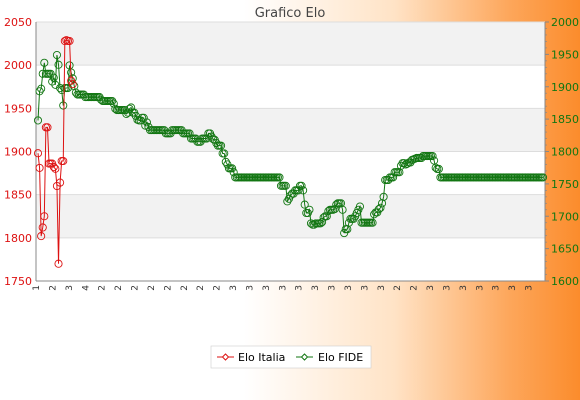  I want to click on y-right-tick-label: 1700, so click(565, 216).